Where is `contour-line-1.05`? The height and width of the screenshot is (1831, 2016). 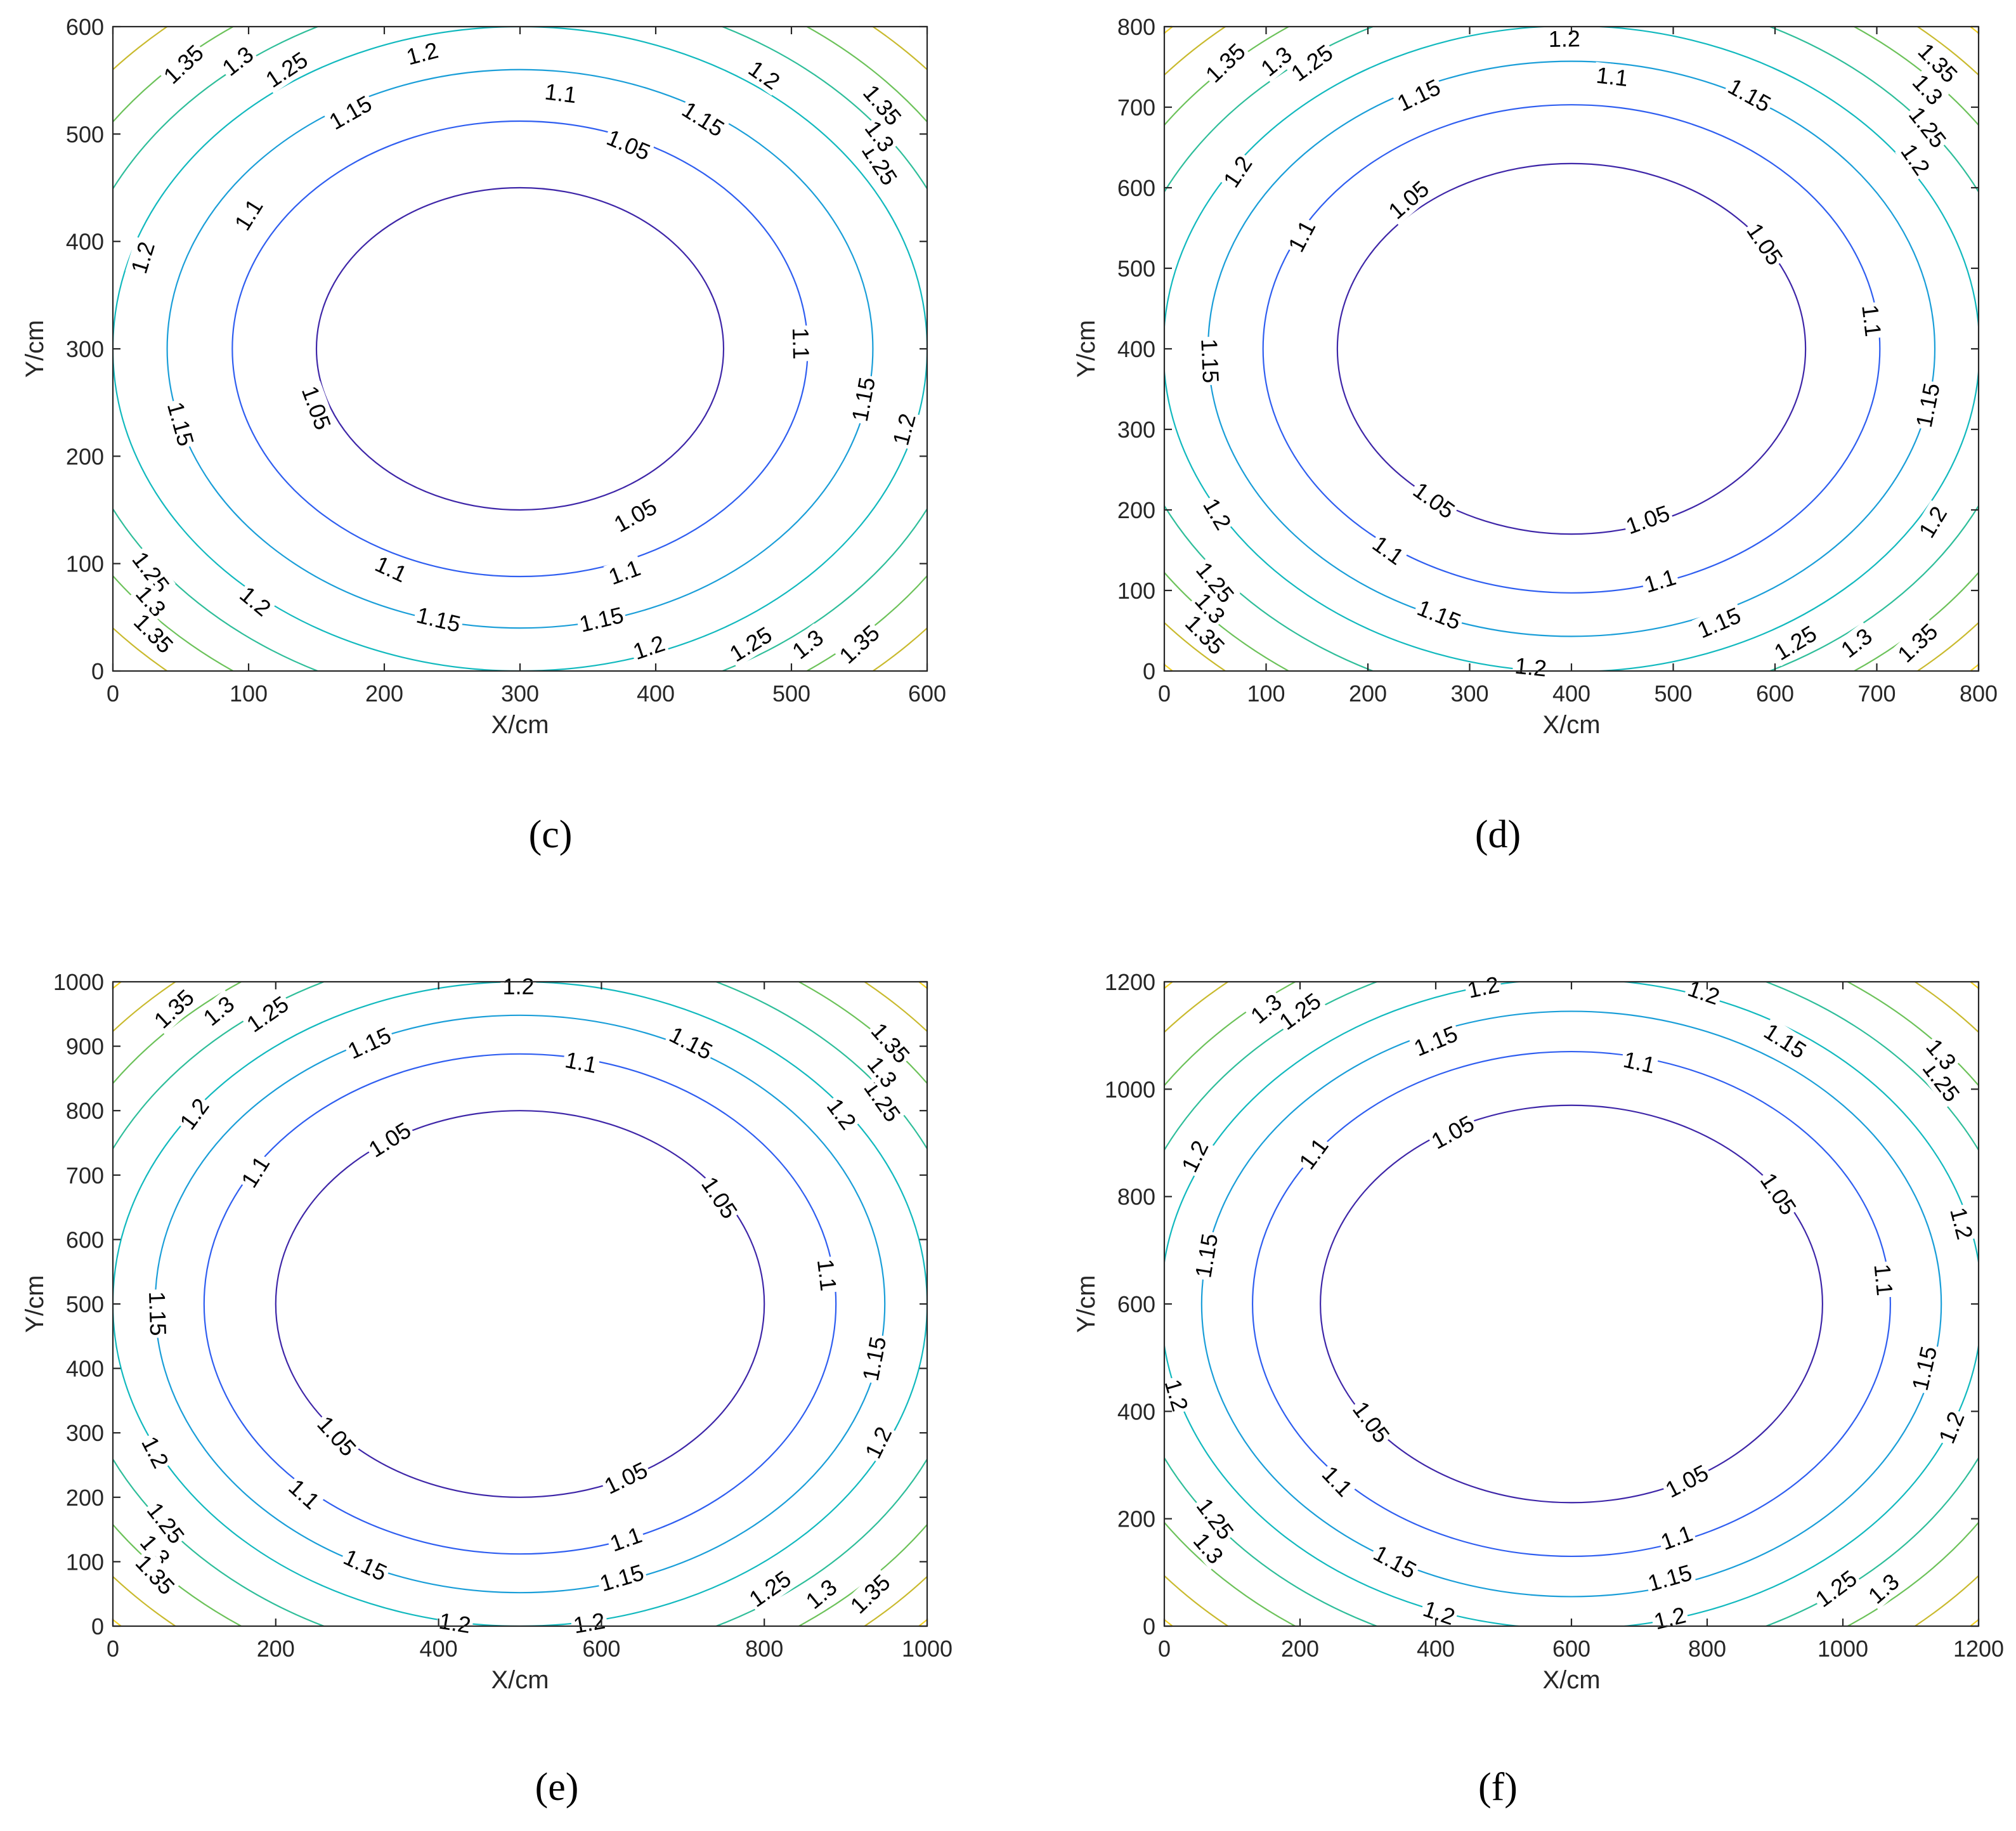 contour-line-1.05 is located at coordinates (520, 1304).